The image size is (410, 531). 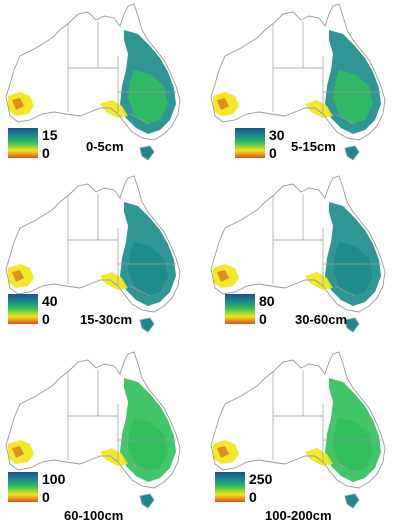 What do you see at coordinates (94, 515) in the screenshot?
I see `depth-label: 60-100cm` at bounding box center [94, 515].